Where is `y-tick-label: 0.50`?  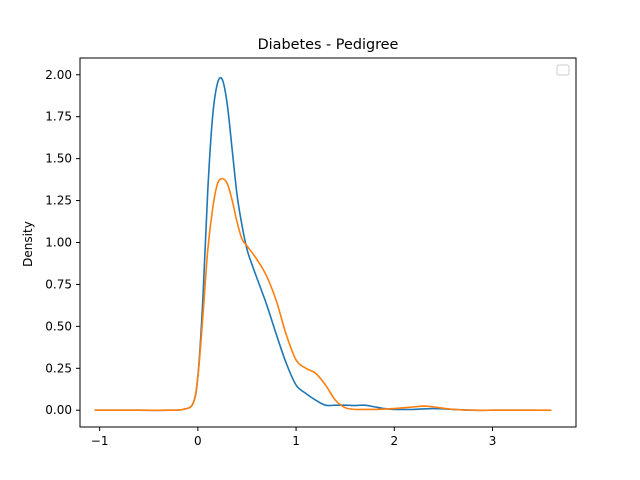 y-tick-label: 0.50 is located at coordinates (58, 326).